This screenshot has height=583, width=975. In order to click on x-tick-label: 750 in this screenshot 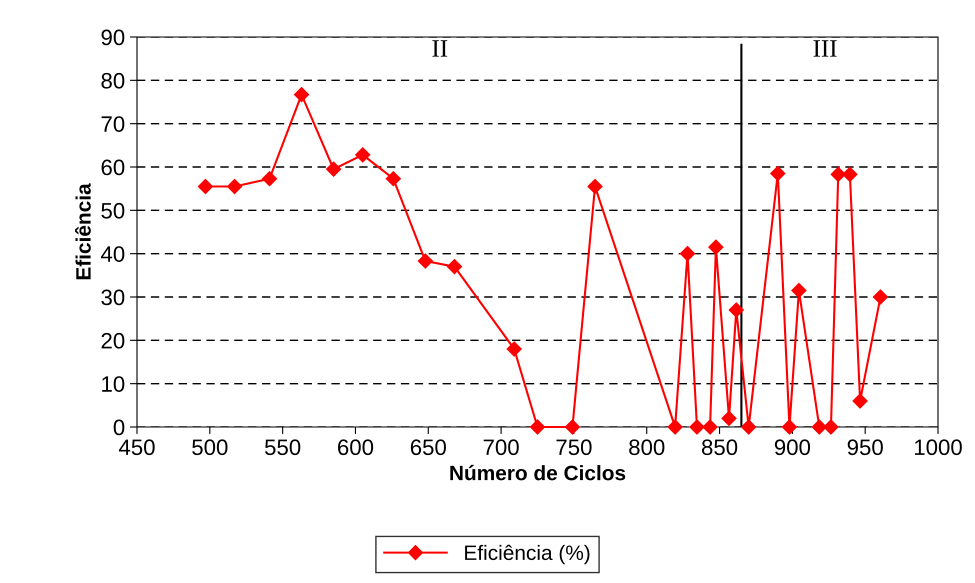, I will do `click(574, 447)`.